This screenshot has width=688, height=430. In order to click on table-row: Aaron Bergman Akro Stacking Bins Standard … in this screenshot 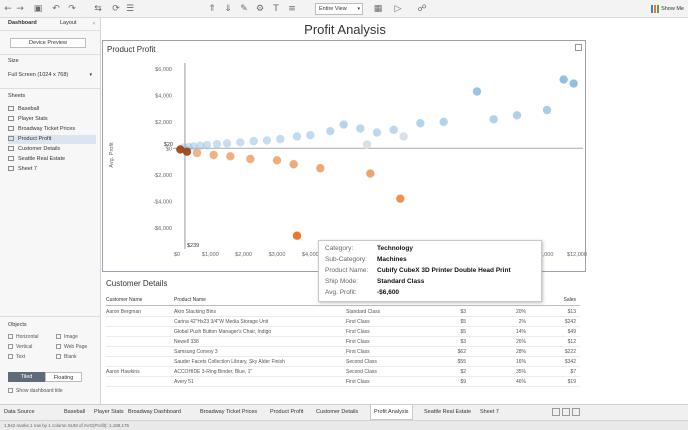, I will do `click(343, 312)`.